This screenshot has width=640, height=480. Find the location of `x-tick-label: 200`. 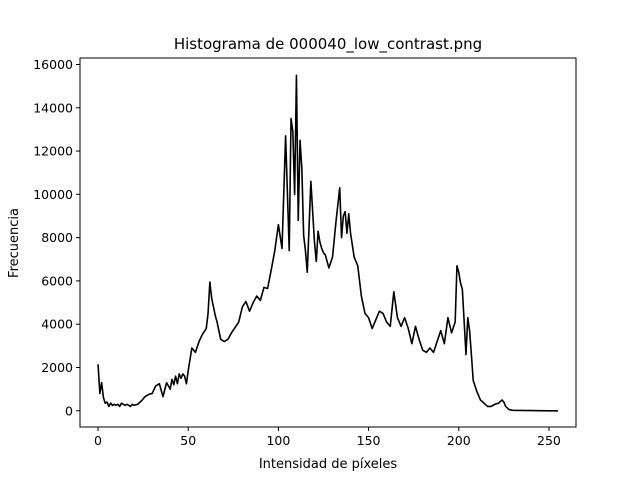

x-tick-label: 200 is located at coordinates (459, 440).